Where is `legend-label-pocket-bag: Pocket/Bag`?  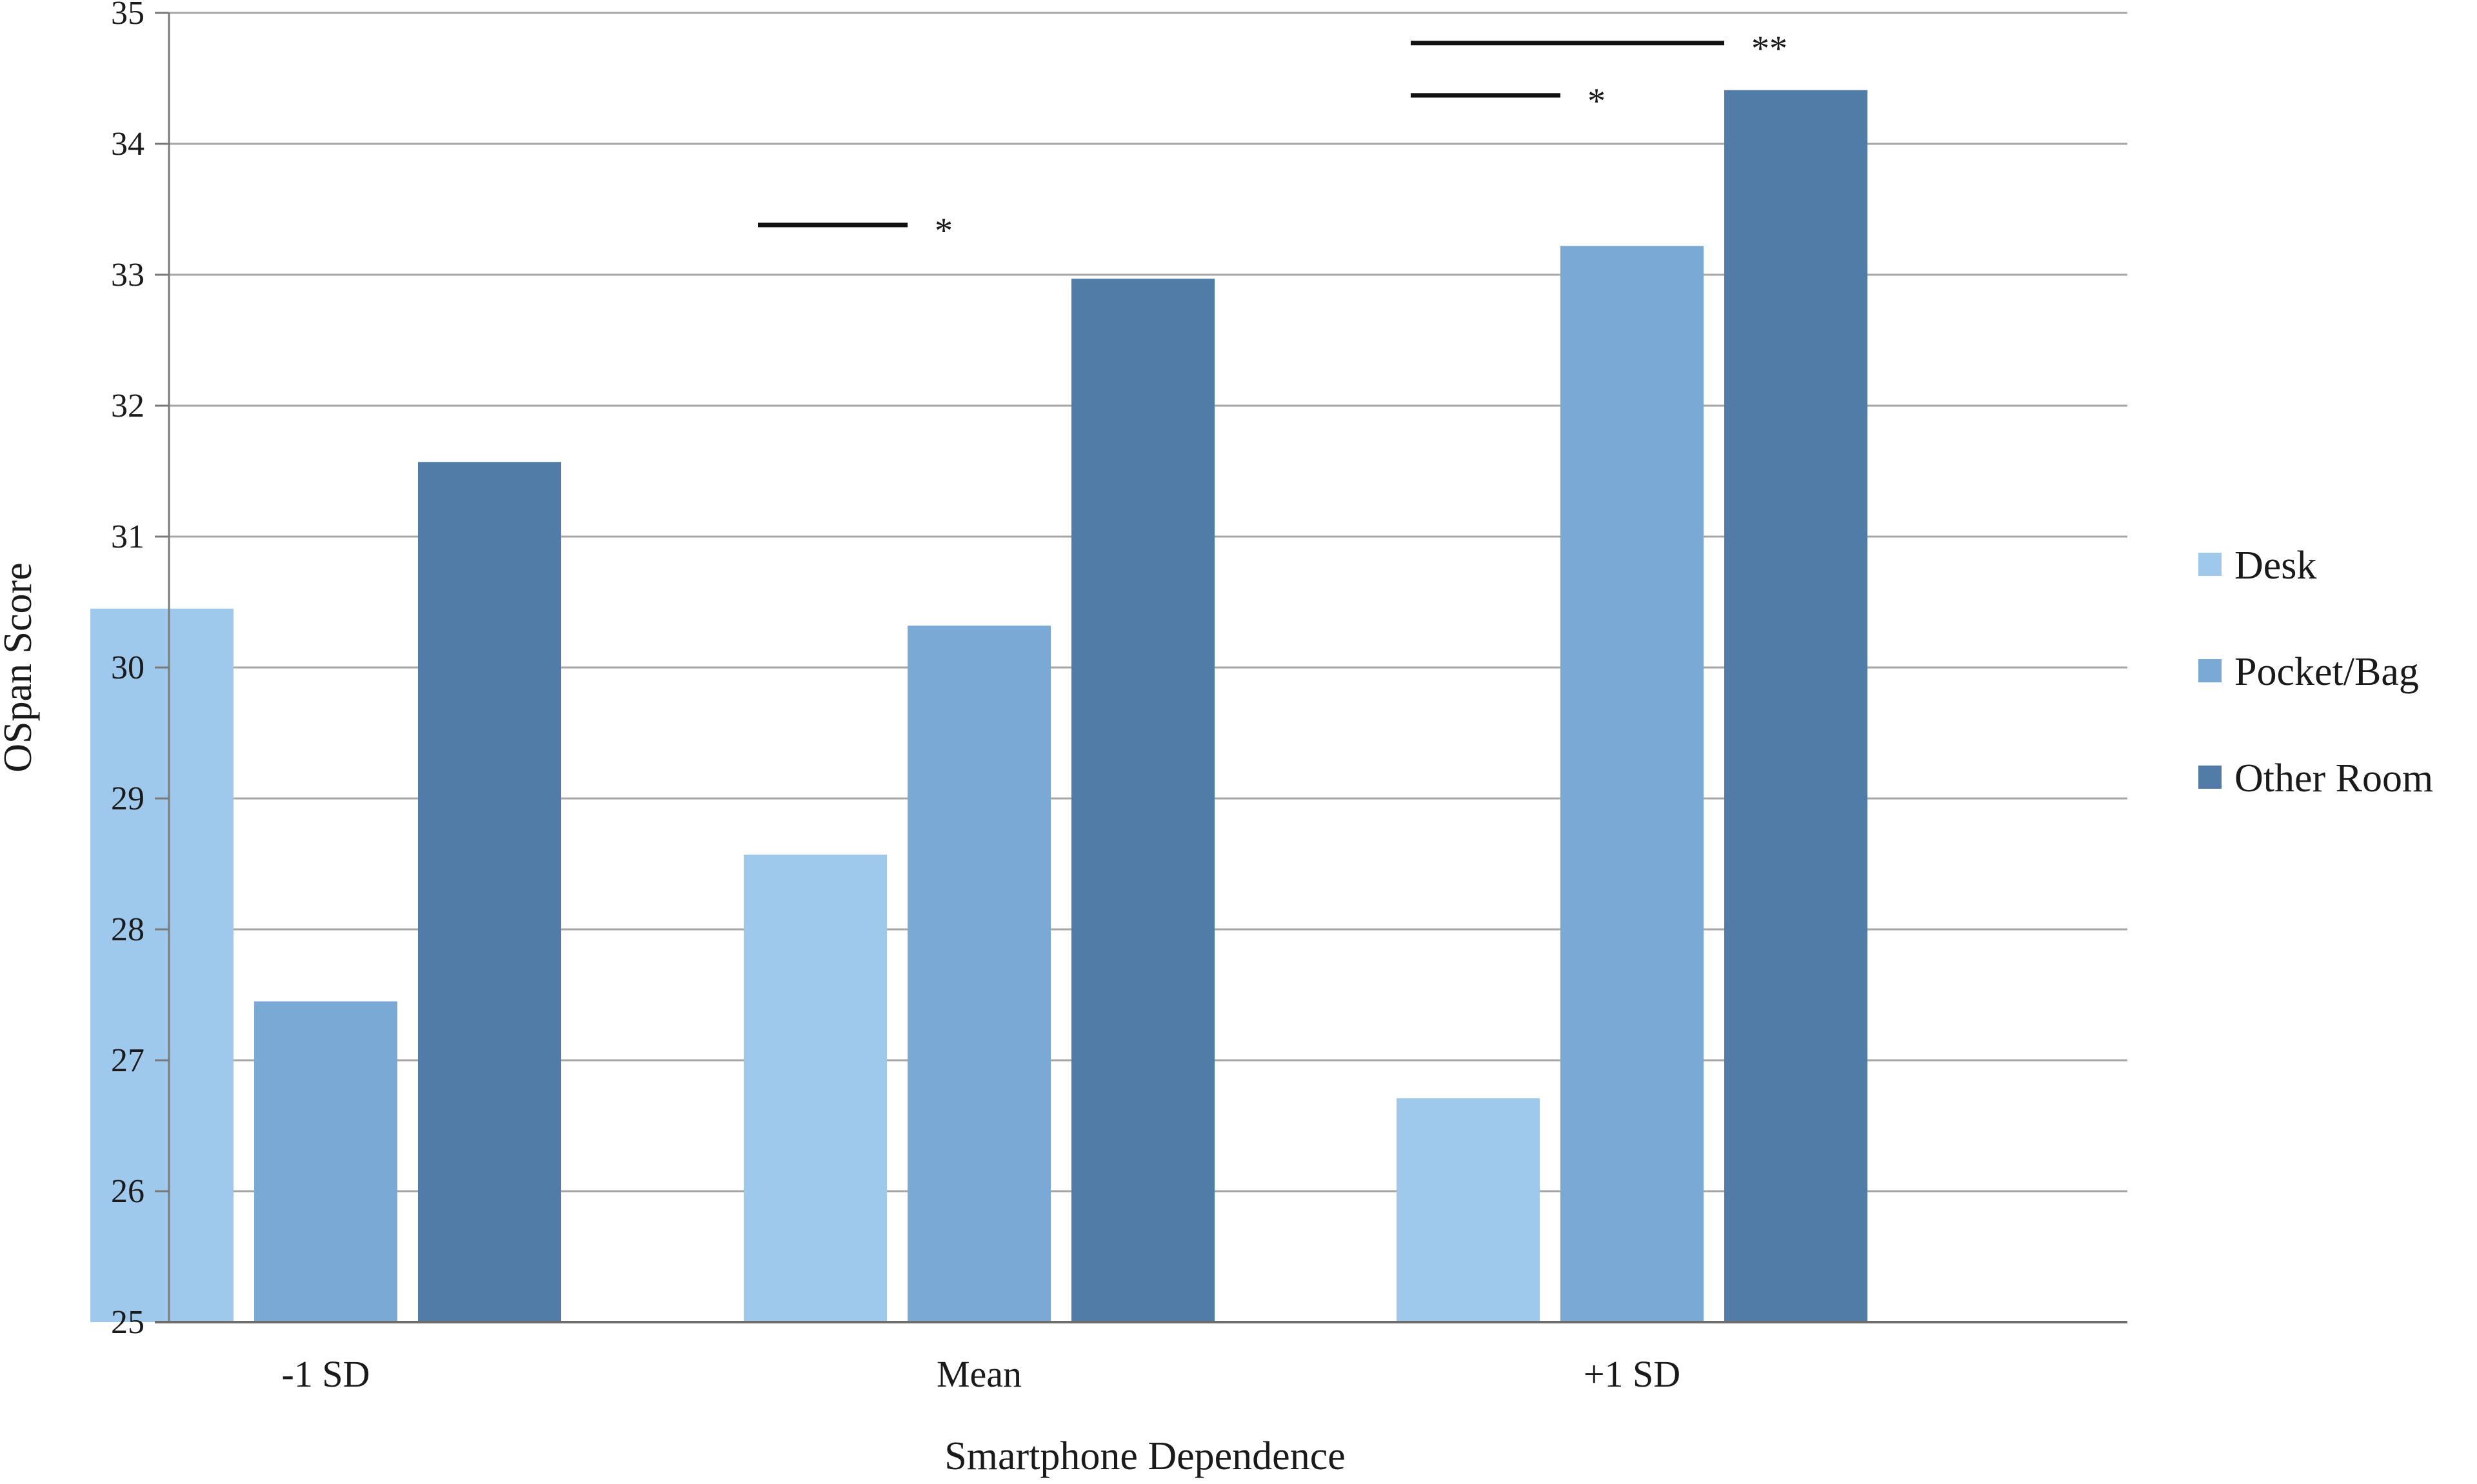
legend-label-pocket-bag: Pocket/Bag is located at coordinates (2326, 672).